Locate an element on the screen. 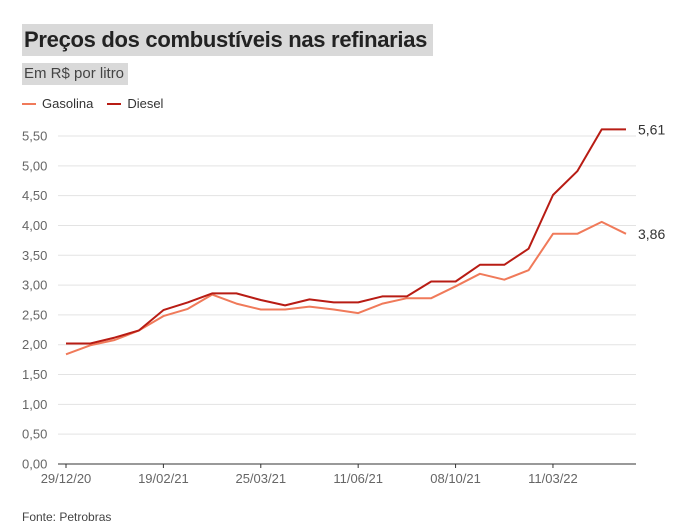 This screenshot has height=531, width=696. y-tick-label: 0,50 is located at coordinates (34, 434).